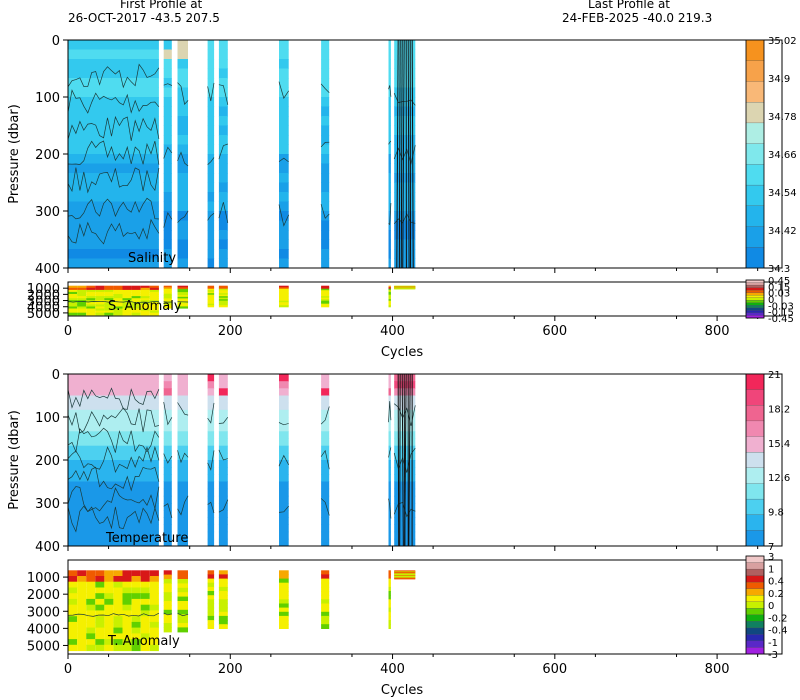 The width and height of the screenshot is (800, 700). Describe the element at coordinates (56, 41) in the screenshot. I see `y-tick-label: 0` at that location.